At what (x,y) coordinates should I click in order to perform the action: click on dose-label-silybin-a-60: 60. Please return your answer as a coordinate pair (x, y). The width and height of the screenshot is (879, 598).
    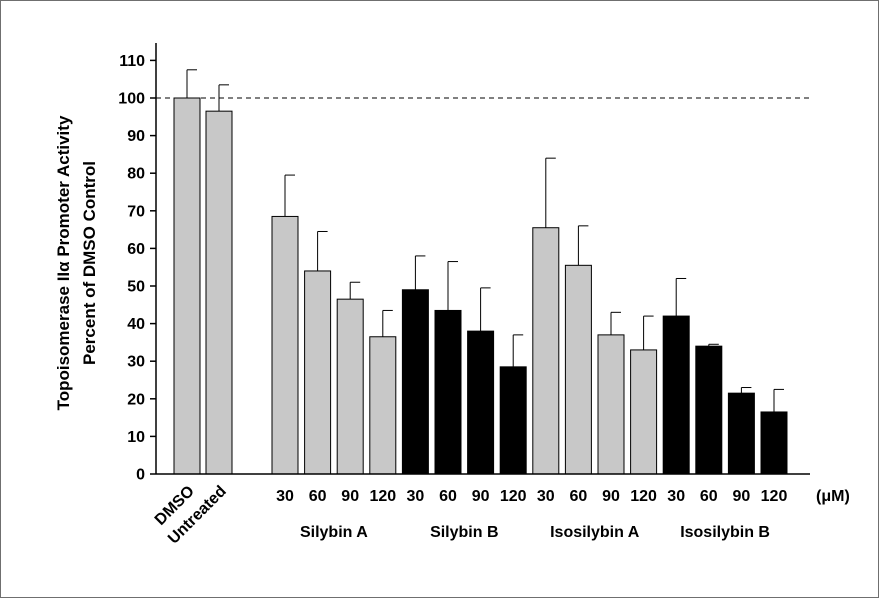
    Looking at the image, I should click on (318, 496).